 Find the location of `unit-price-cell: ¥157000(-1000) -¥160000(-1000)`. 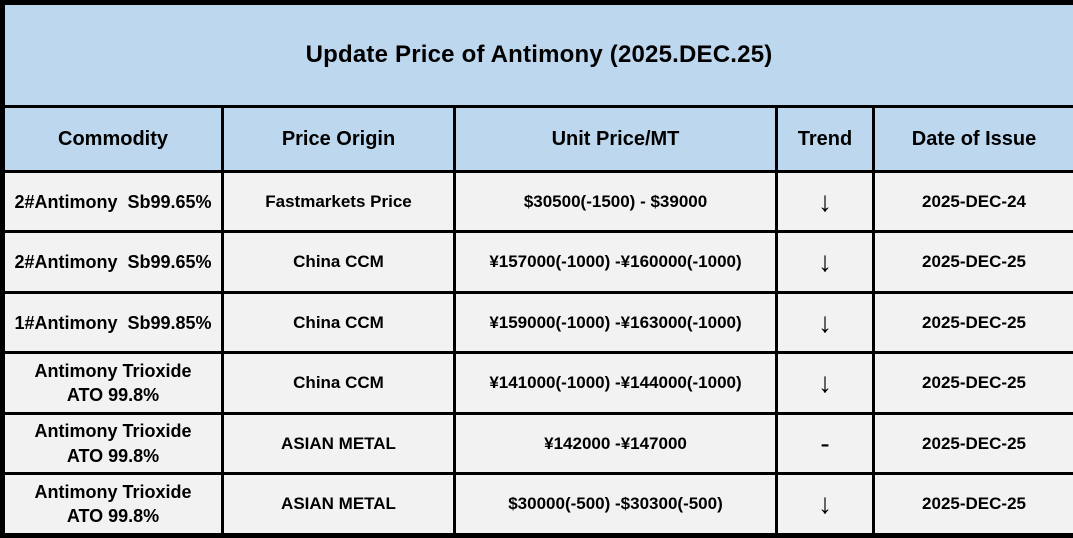

unit-price-cell: ¥157000(-1000) -¥160000(-1000) is located at coordinates (615, 262).